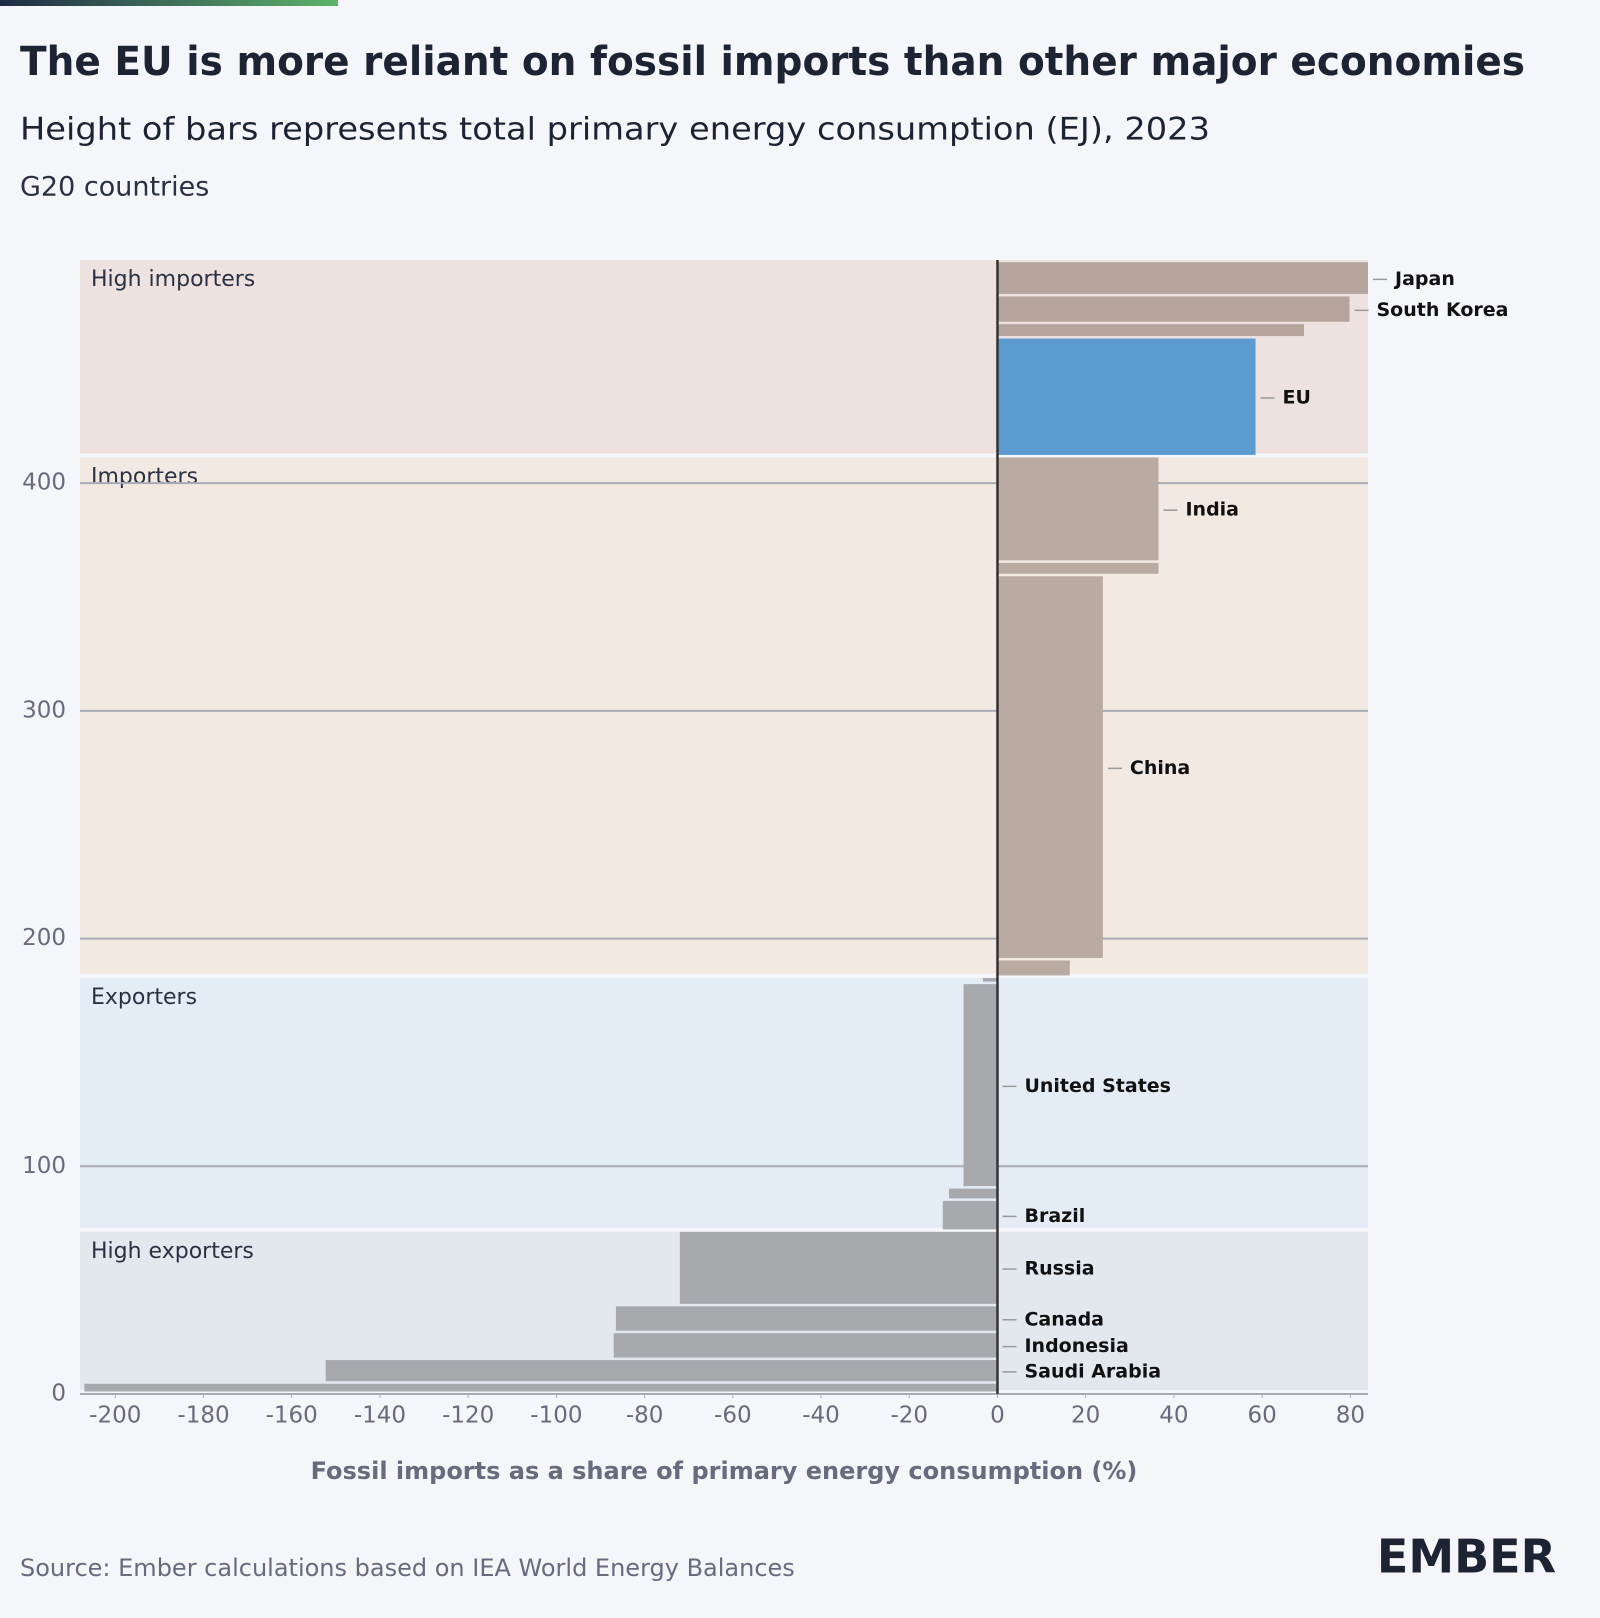 This screenshot has height=1618, width=1600. What do you see at coordinates (1092, 1371) in the screenshot?
I see `bar-label: Saudi Arabia` at bounding box center [1092, 1371].